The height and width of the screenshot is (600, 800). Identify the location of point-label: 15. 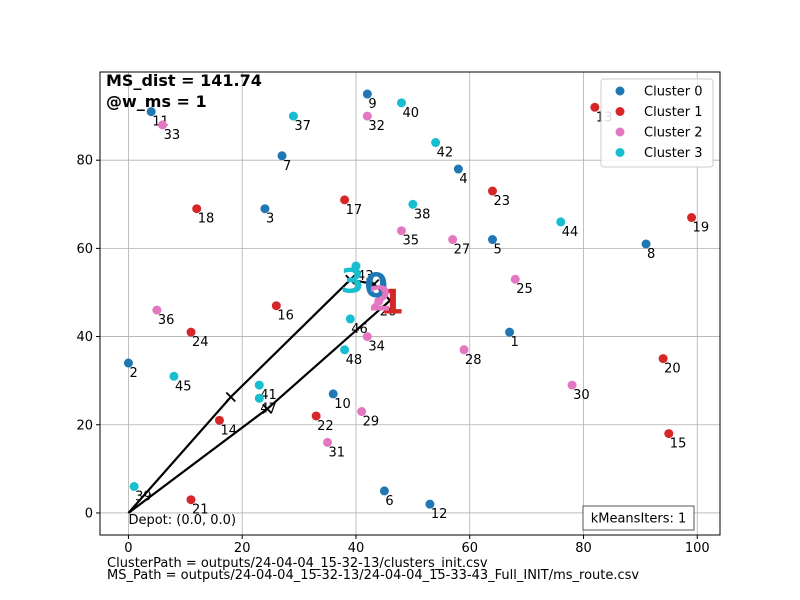
(678, 444).